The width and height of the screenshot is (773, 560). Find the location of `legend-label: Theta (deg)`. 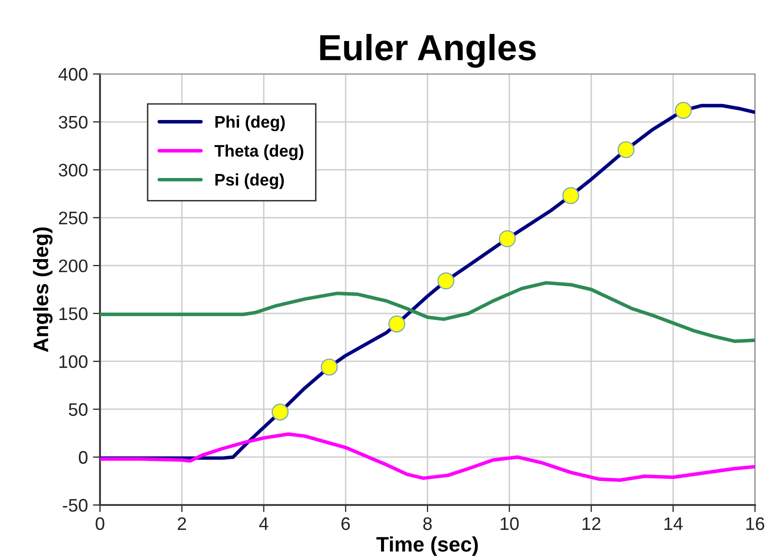

legend-label: Theta (deg) is located at coordinates (259, 152).